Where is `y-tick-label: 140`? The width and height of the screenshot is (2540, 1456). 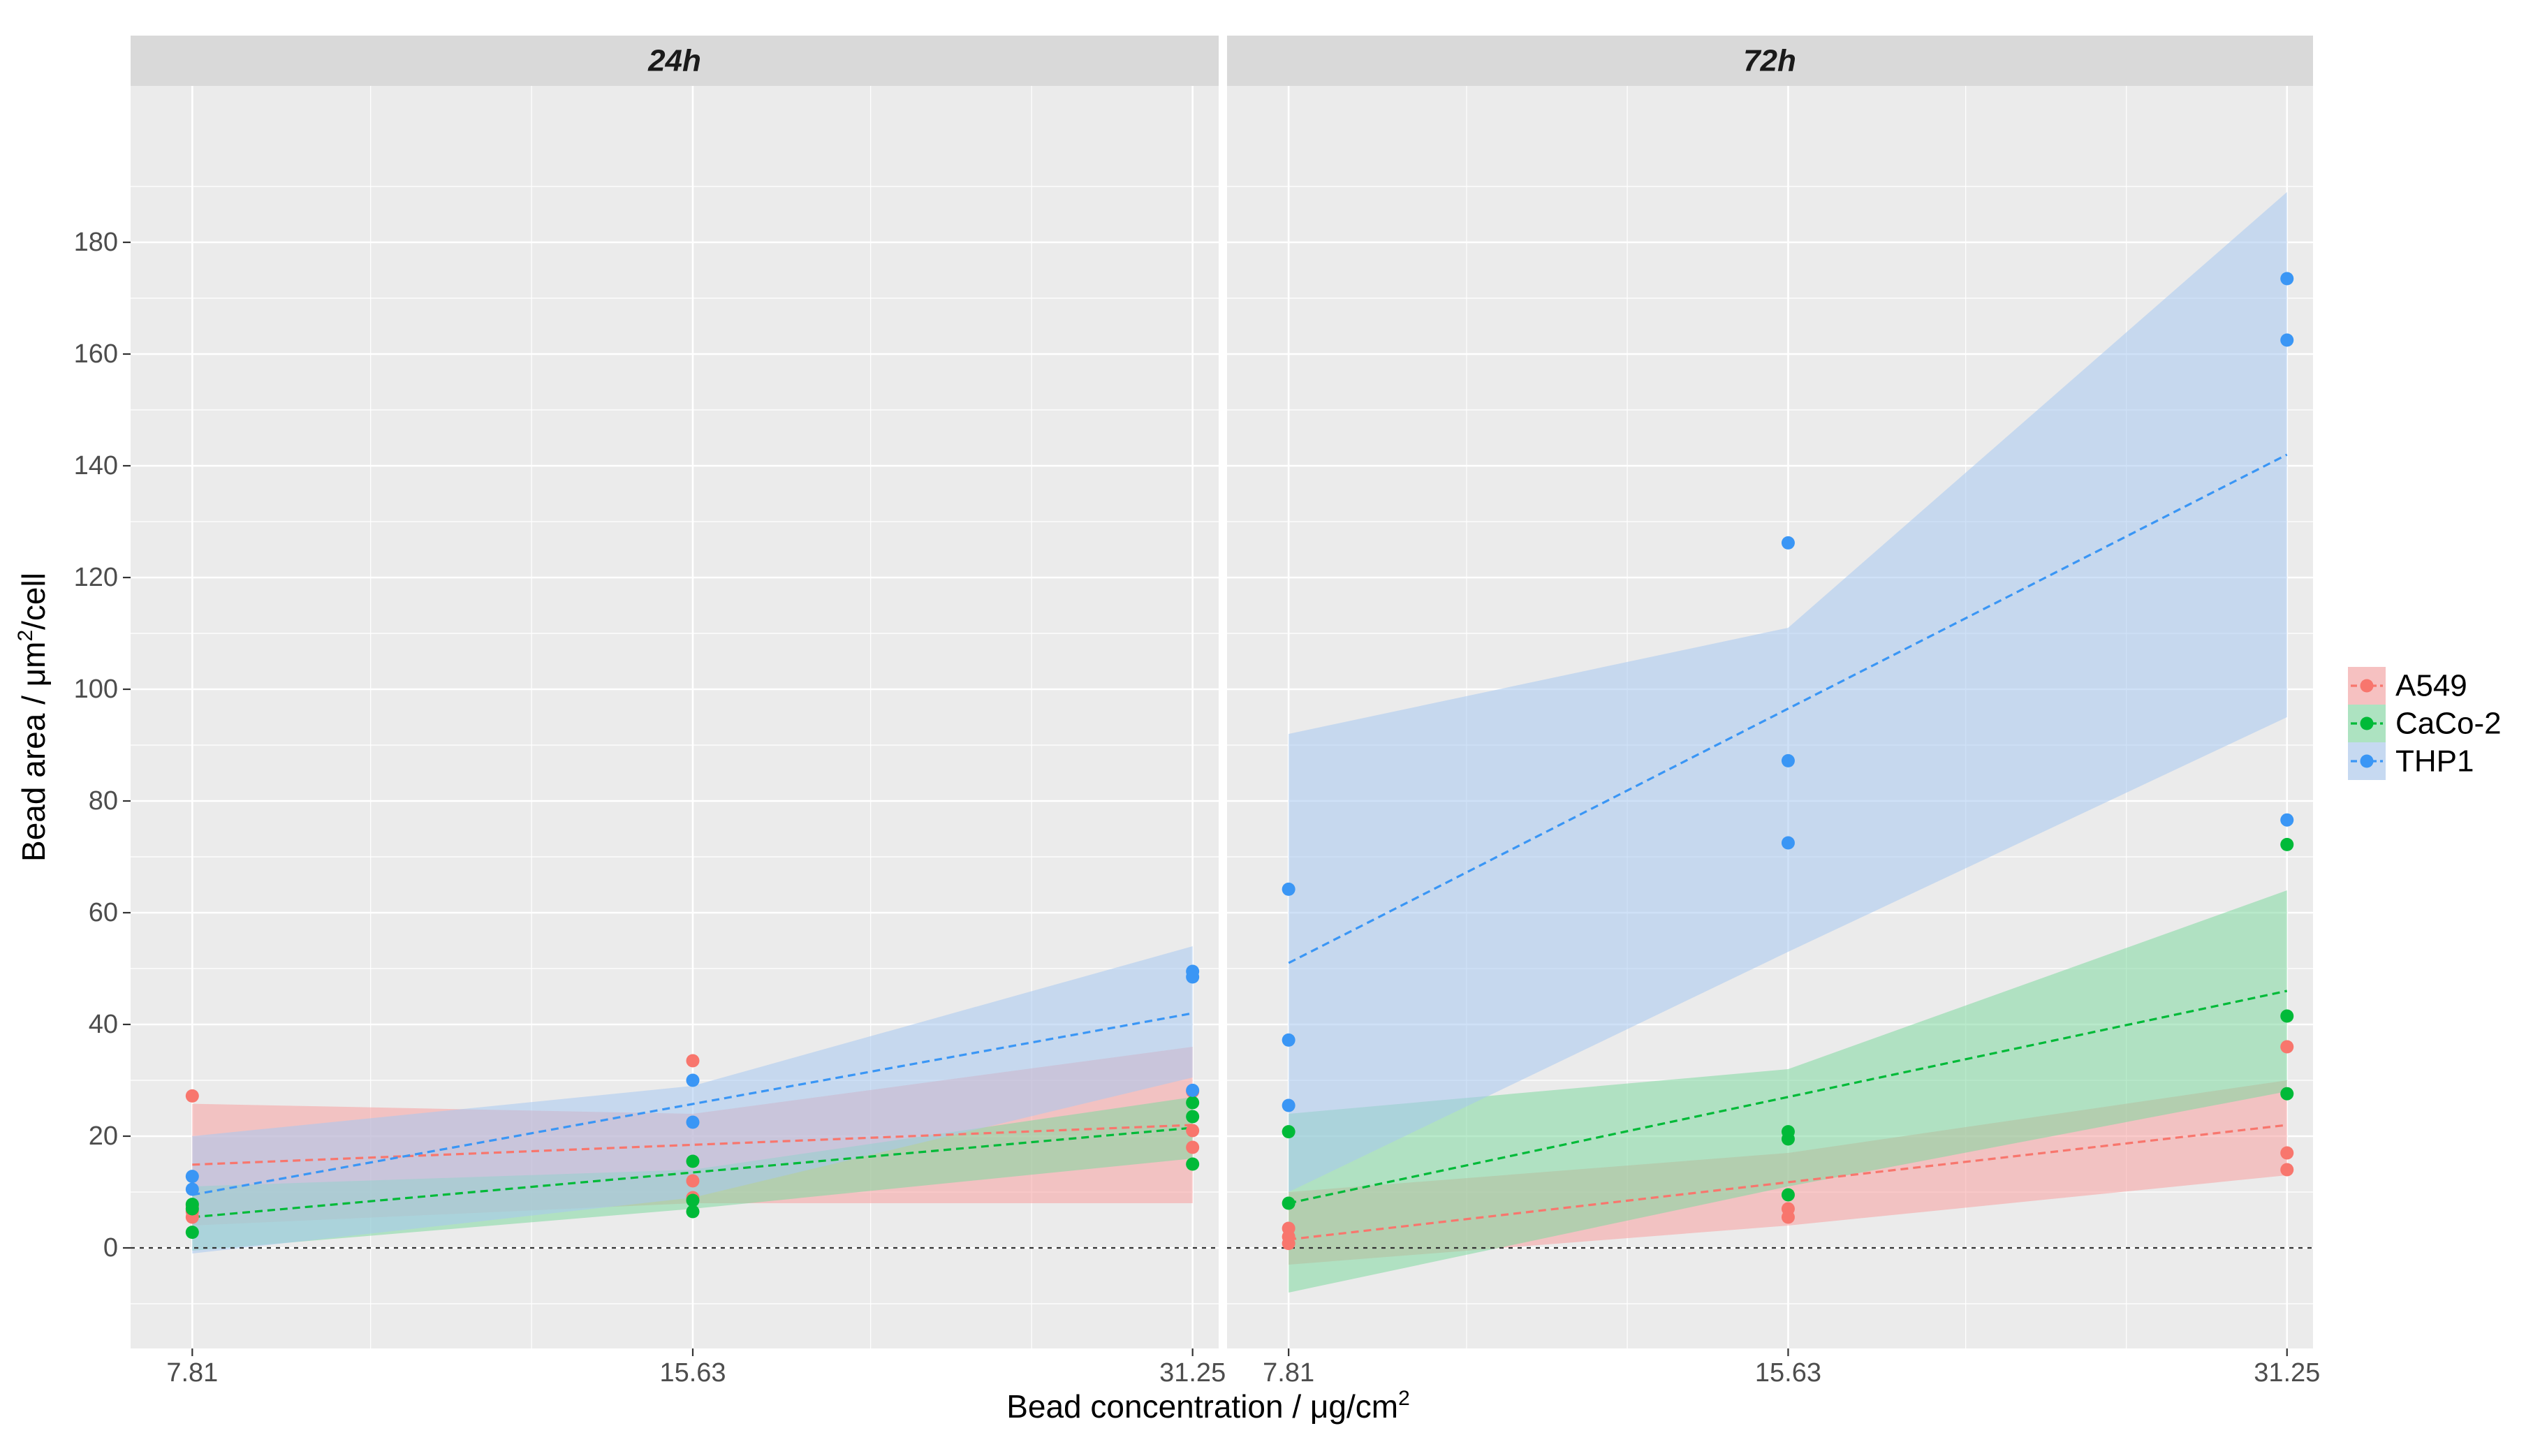 y-tick-label: 140 is located at coordinates (96, 466).